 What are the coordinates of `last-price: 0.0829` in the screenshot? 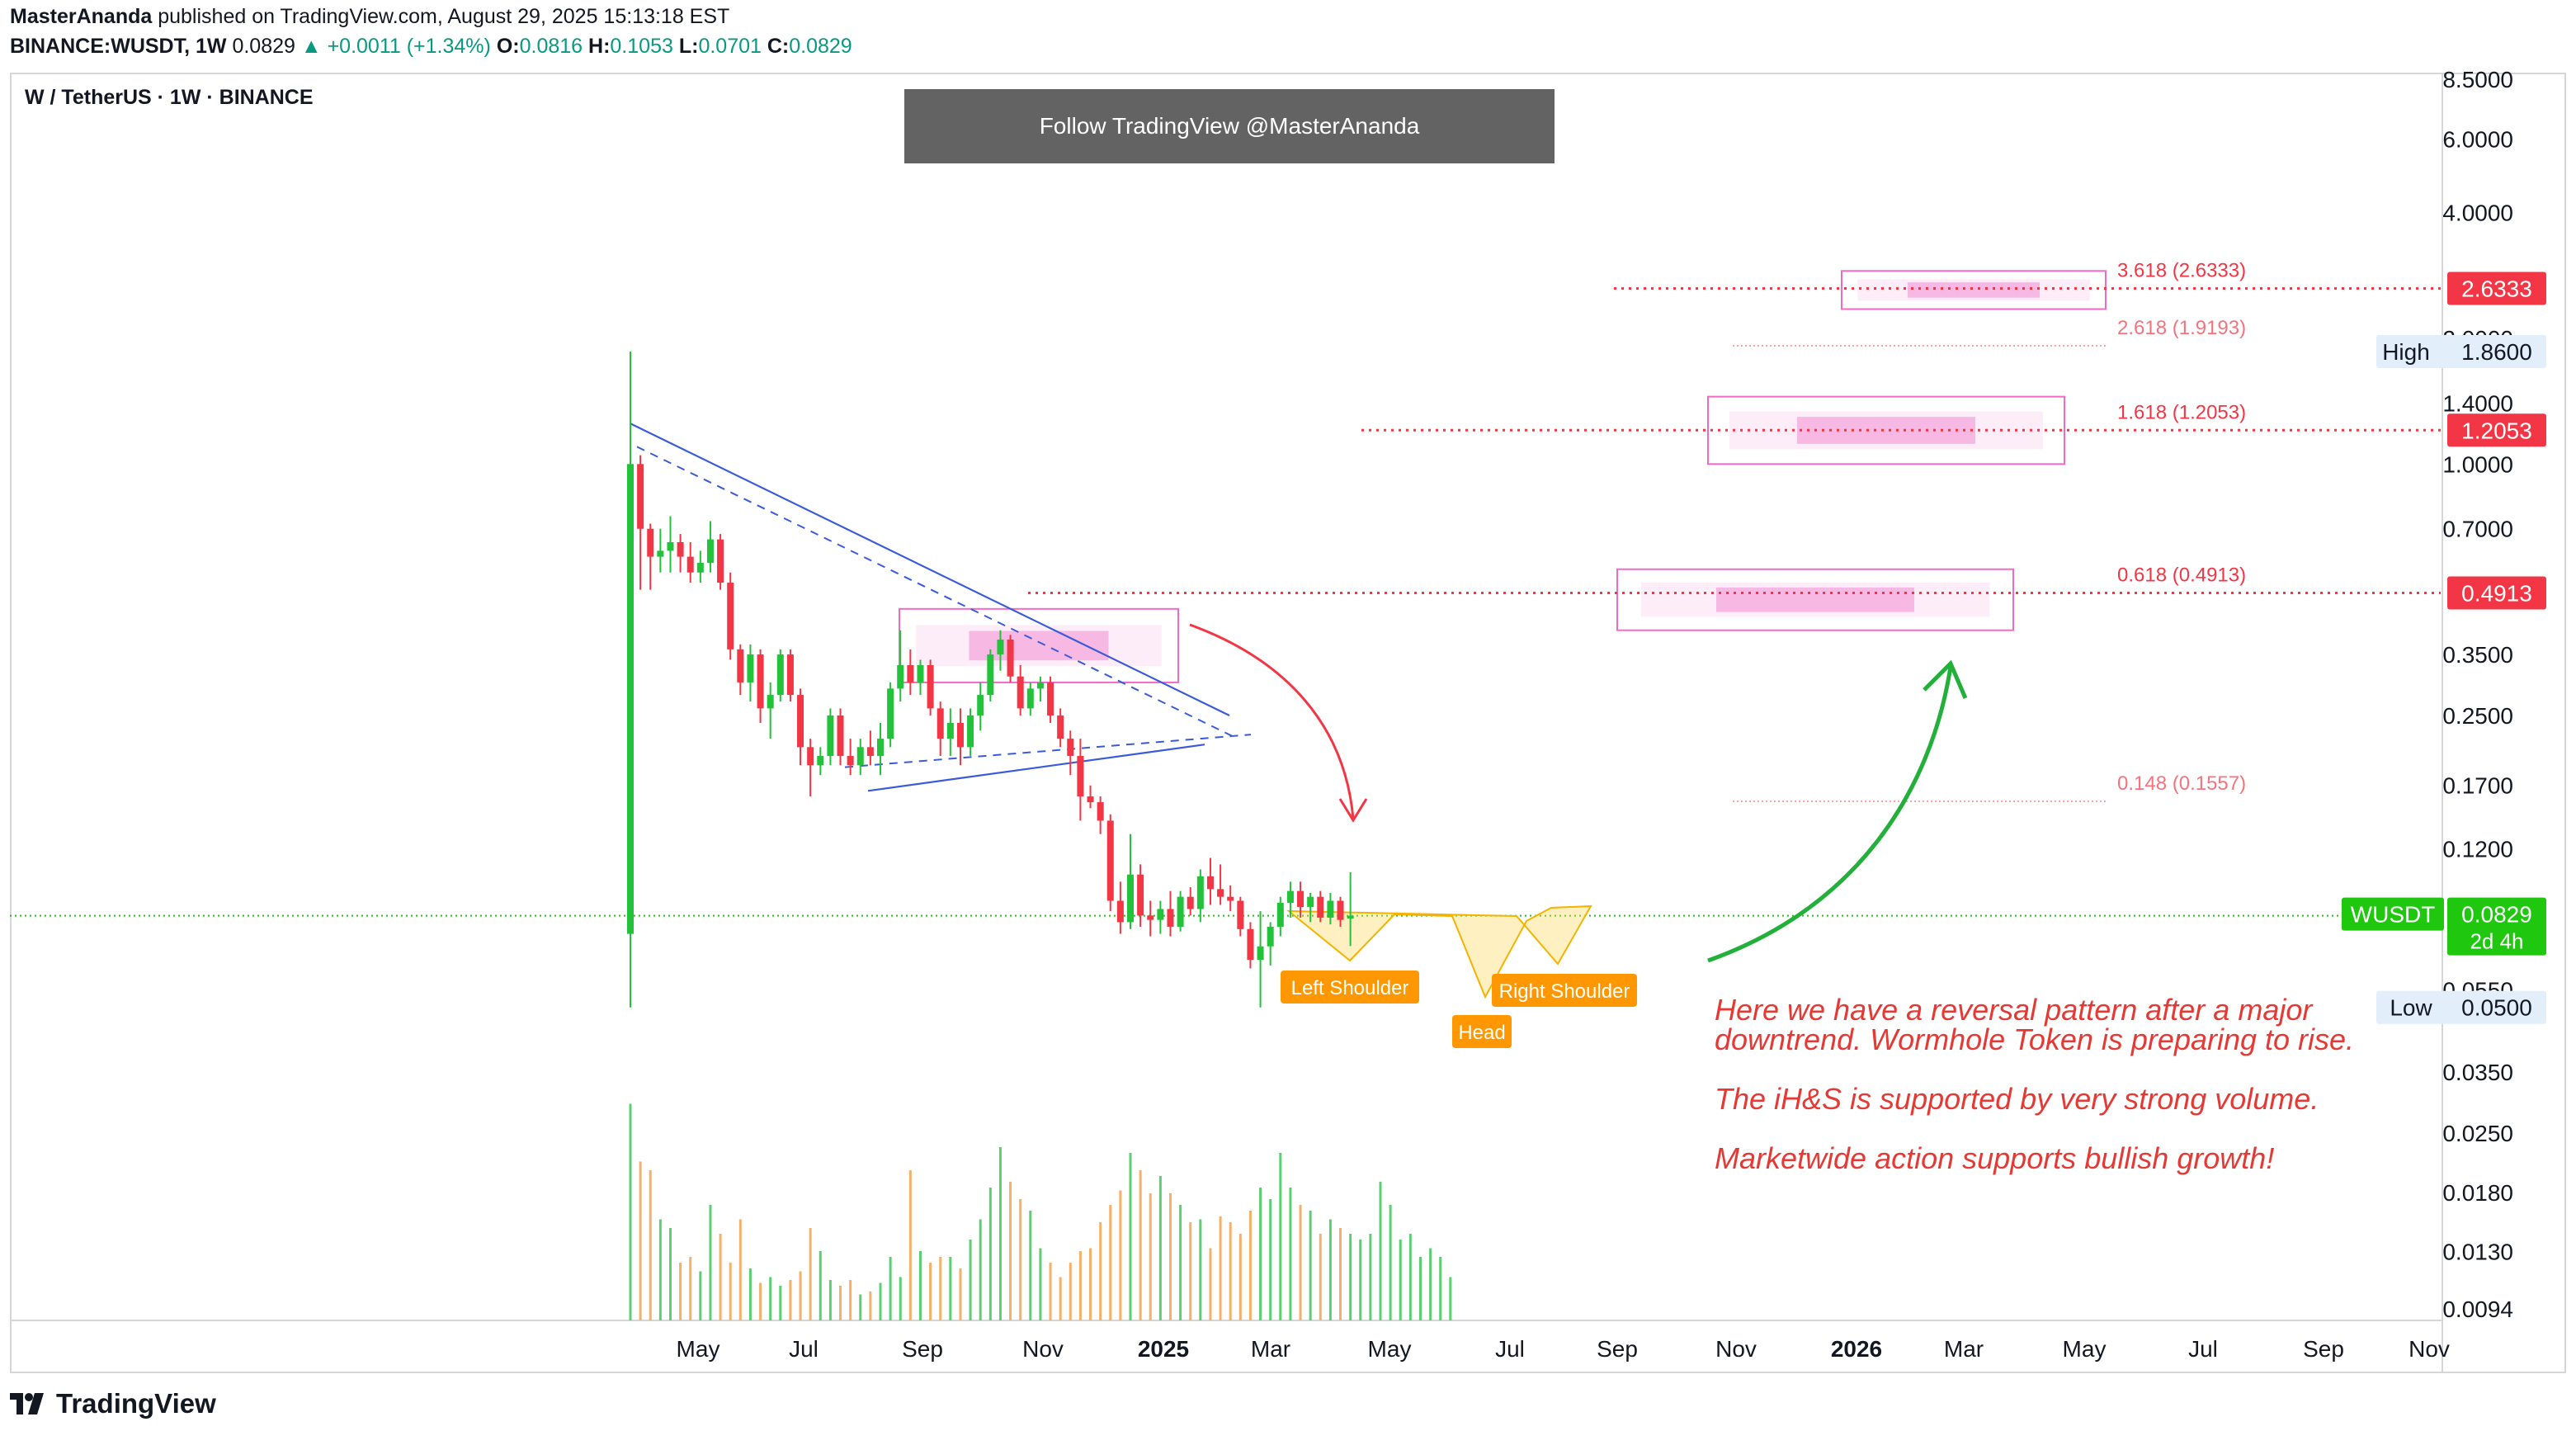 It's located at (263, 46).